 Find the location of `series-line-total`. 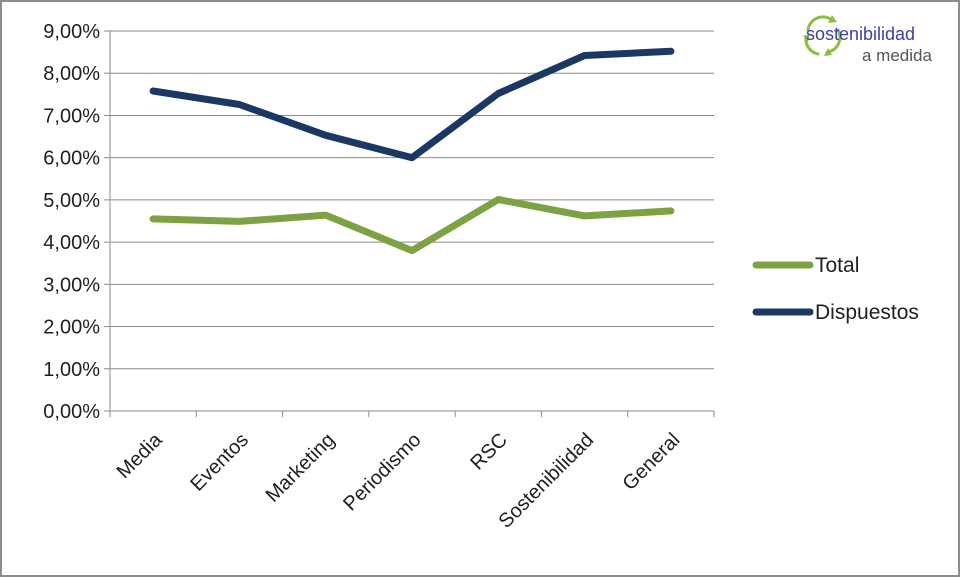

series-line-total is located at coordinates (412, 225).